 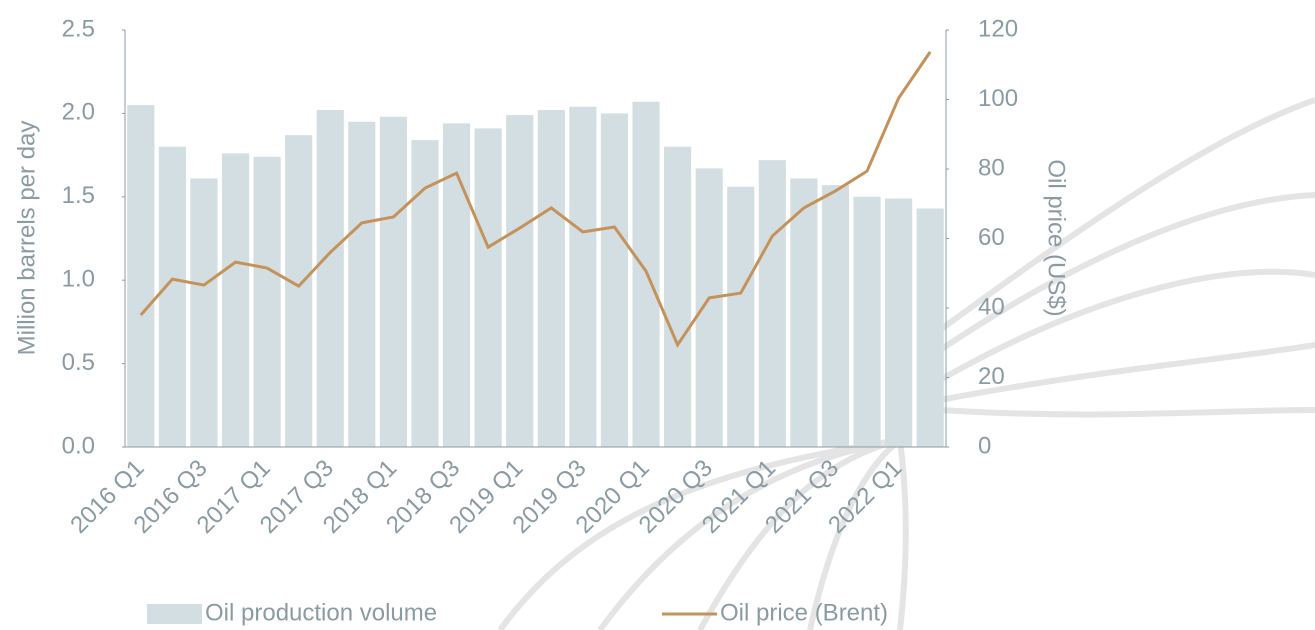 I want to click on legend-label: Oil production volume, so click(x=321, y=612).